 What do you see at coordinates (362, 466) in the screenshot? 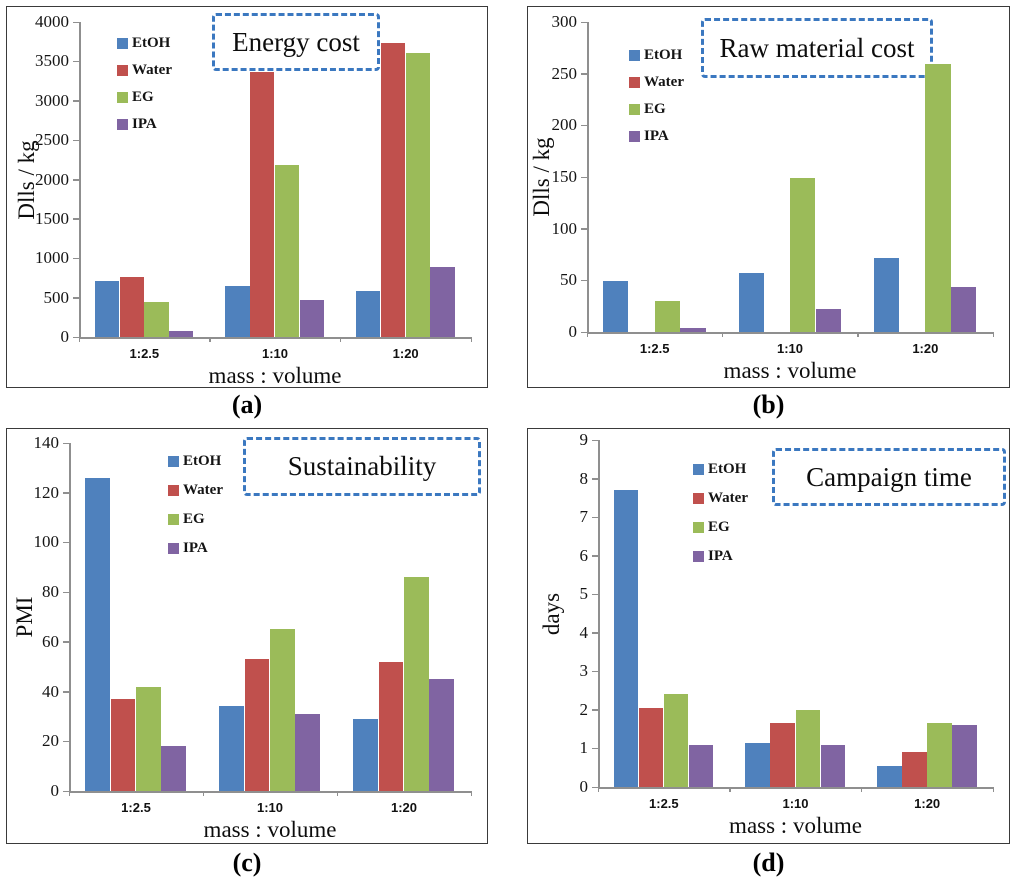
I see `chart-title: Sustainability` at bounding box center [362, 466].